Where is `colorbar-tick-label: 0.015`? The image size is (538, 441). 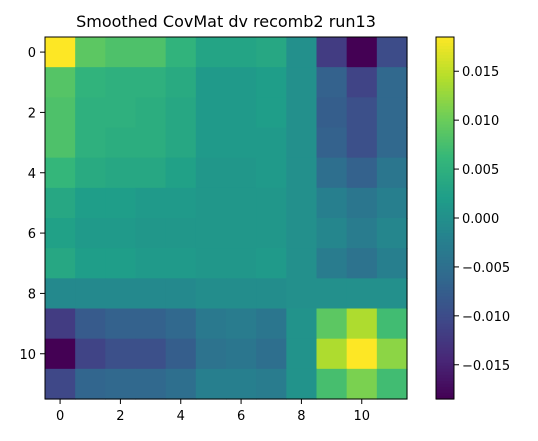 colorbar-tick-label: 0.015 is located at coordinates (480, 72).